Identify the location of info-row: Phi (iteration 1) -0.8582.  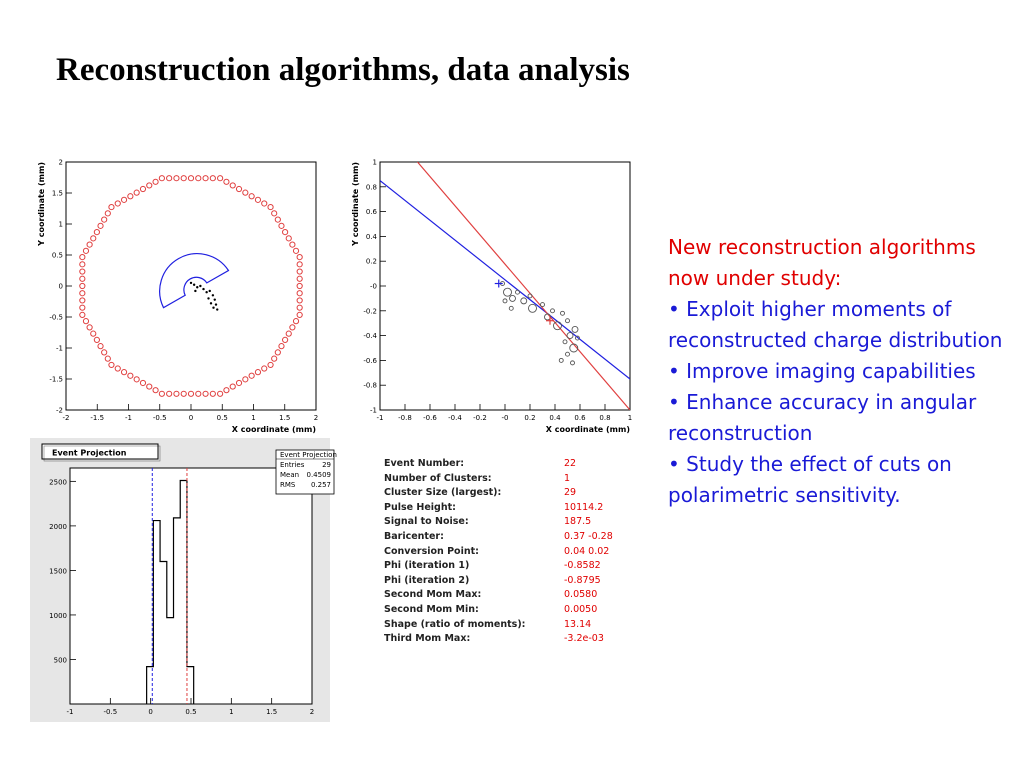
(509, 567).